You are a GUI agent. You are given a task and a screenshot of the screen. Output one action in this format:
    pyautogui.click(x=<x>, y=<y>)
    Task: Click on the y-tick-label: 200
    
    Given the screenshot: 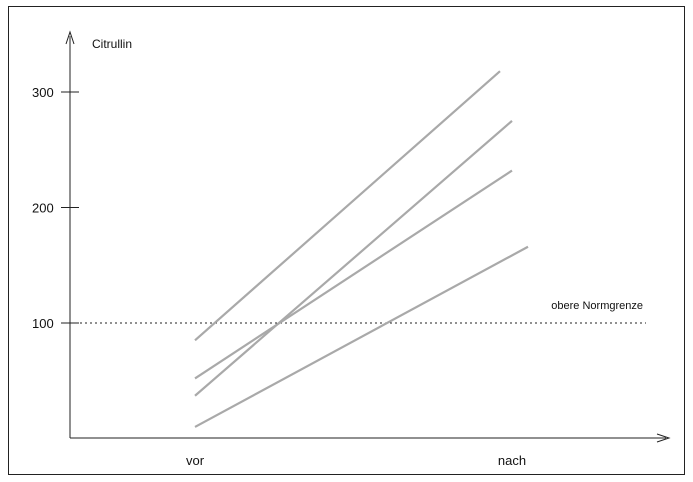 What is the action you would take?
    pyautogui.click(x=43, y=208)
    